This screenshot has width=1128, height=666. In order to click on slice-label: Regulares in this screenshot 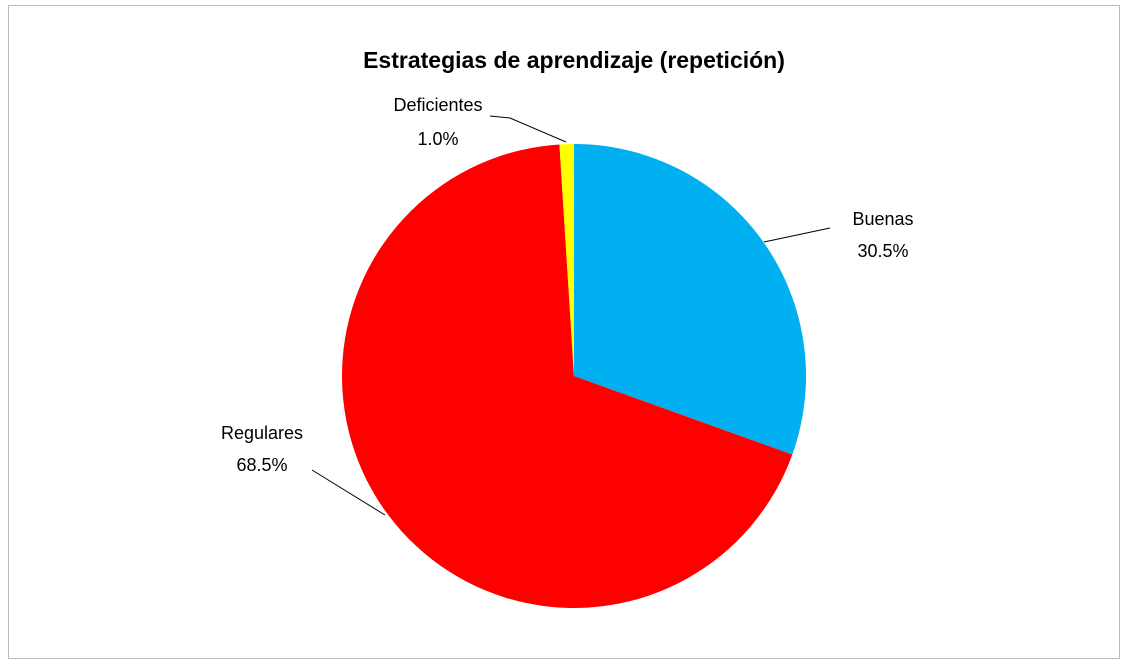, I will do `click(262, 433)`.